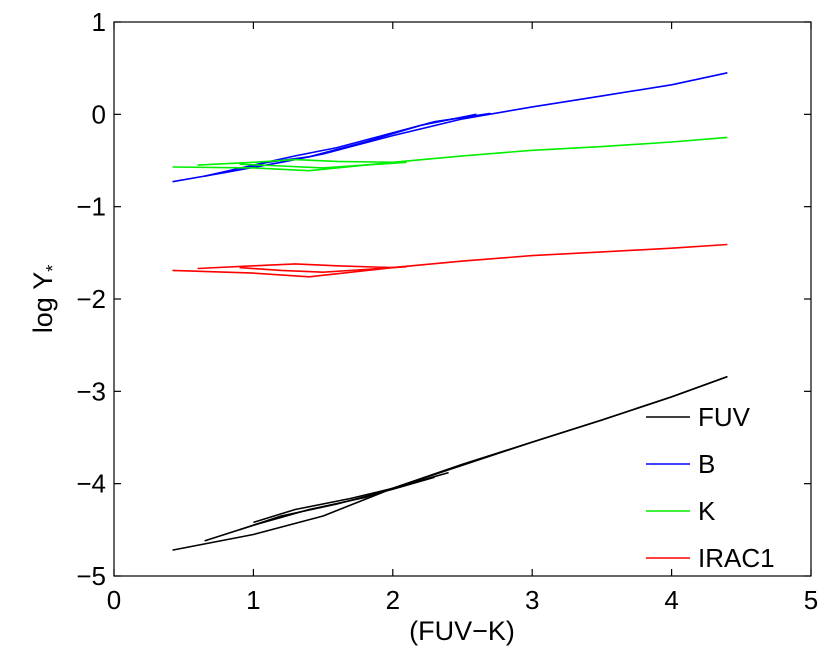 The width and height of the screenshot is (830, 654). I want to click on series-k, so click(450, 154).